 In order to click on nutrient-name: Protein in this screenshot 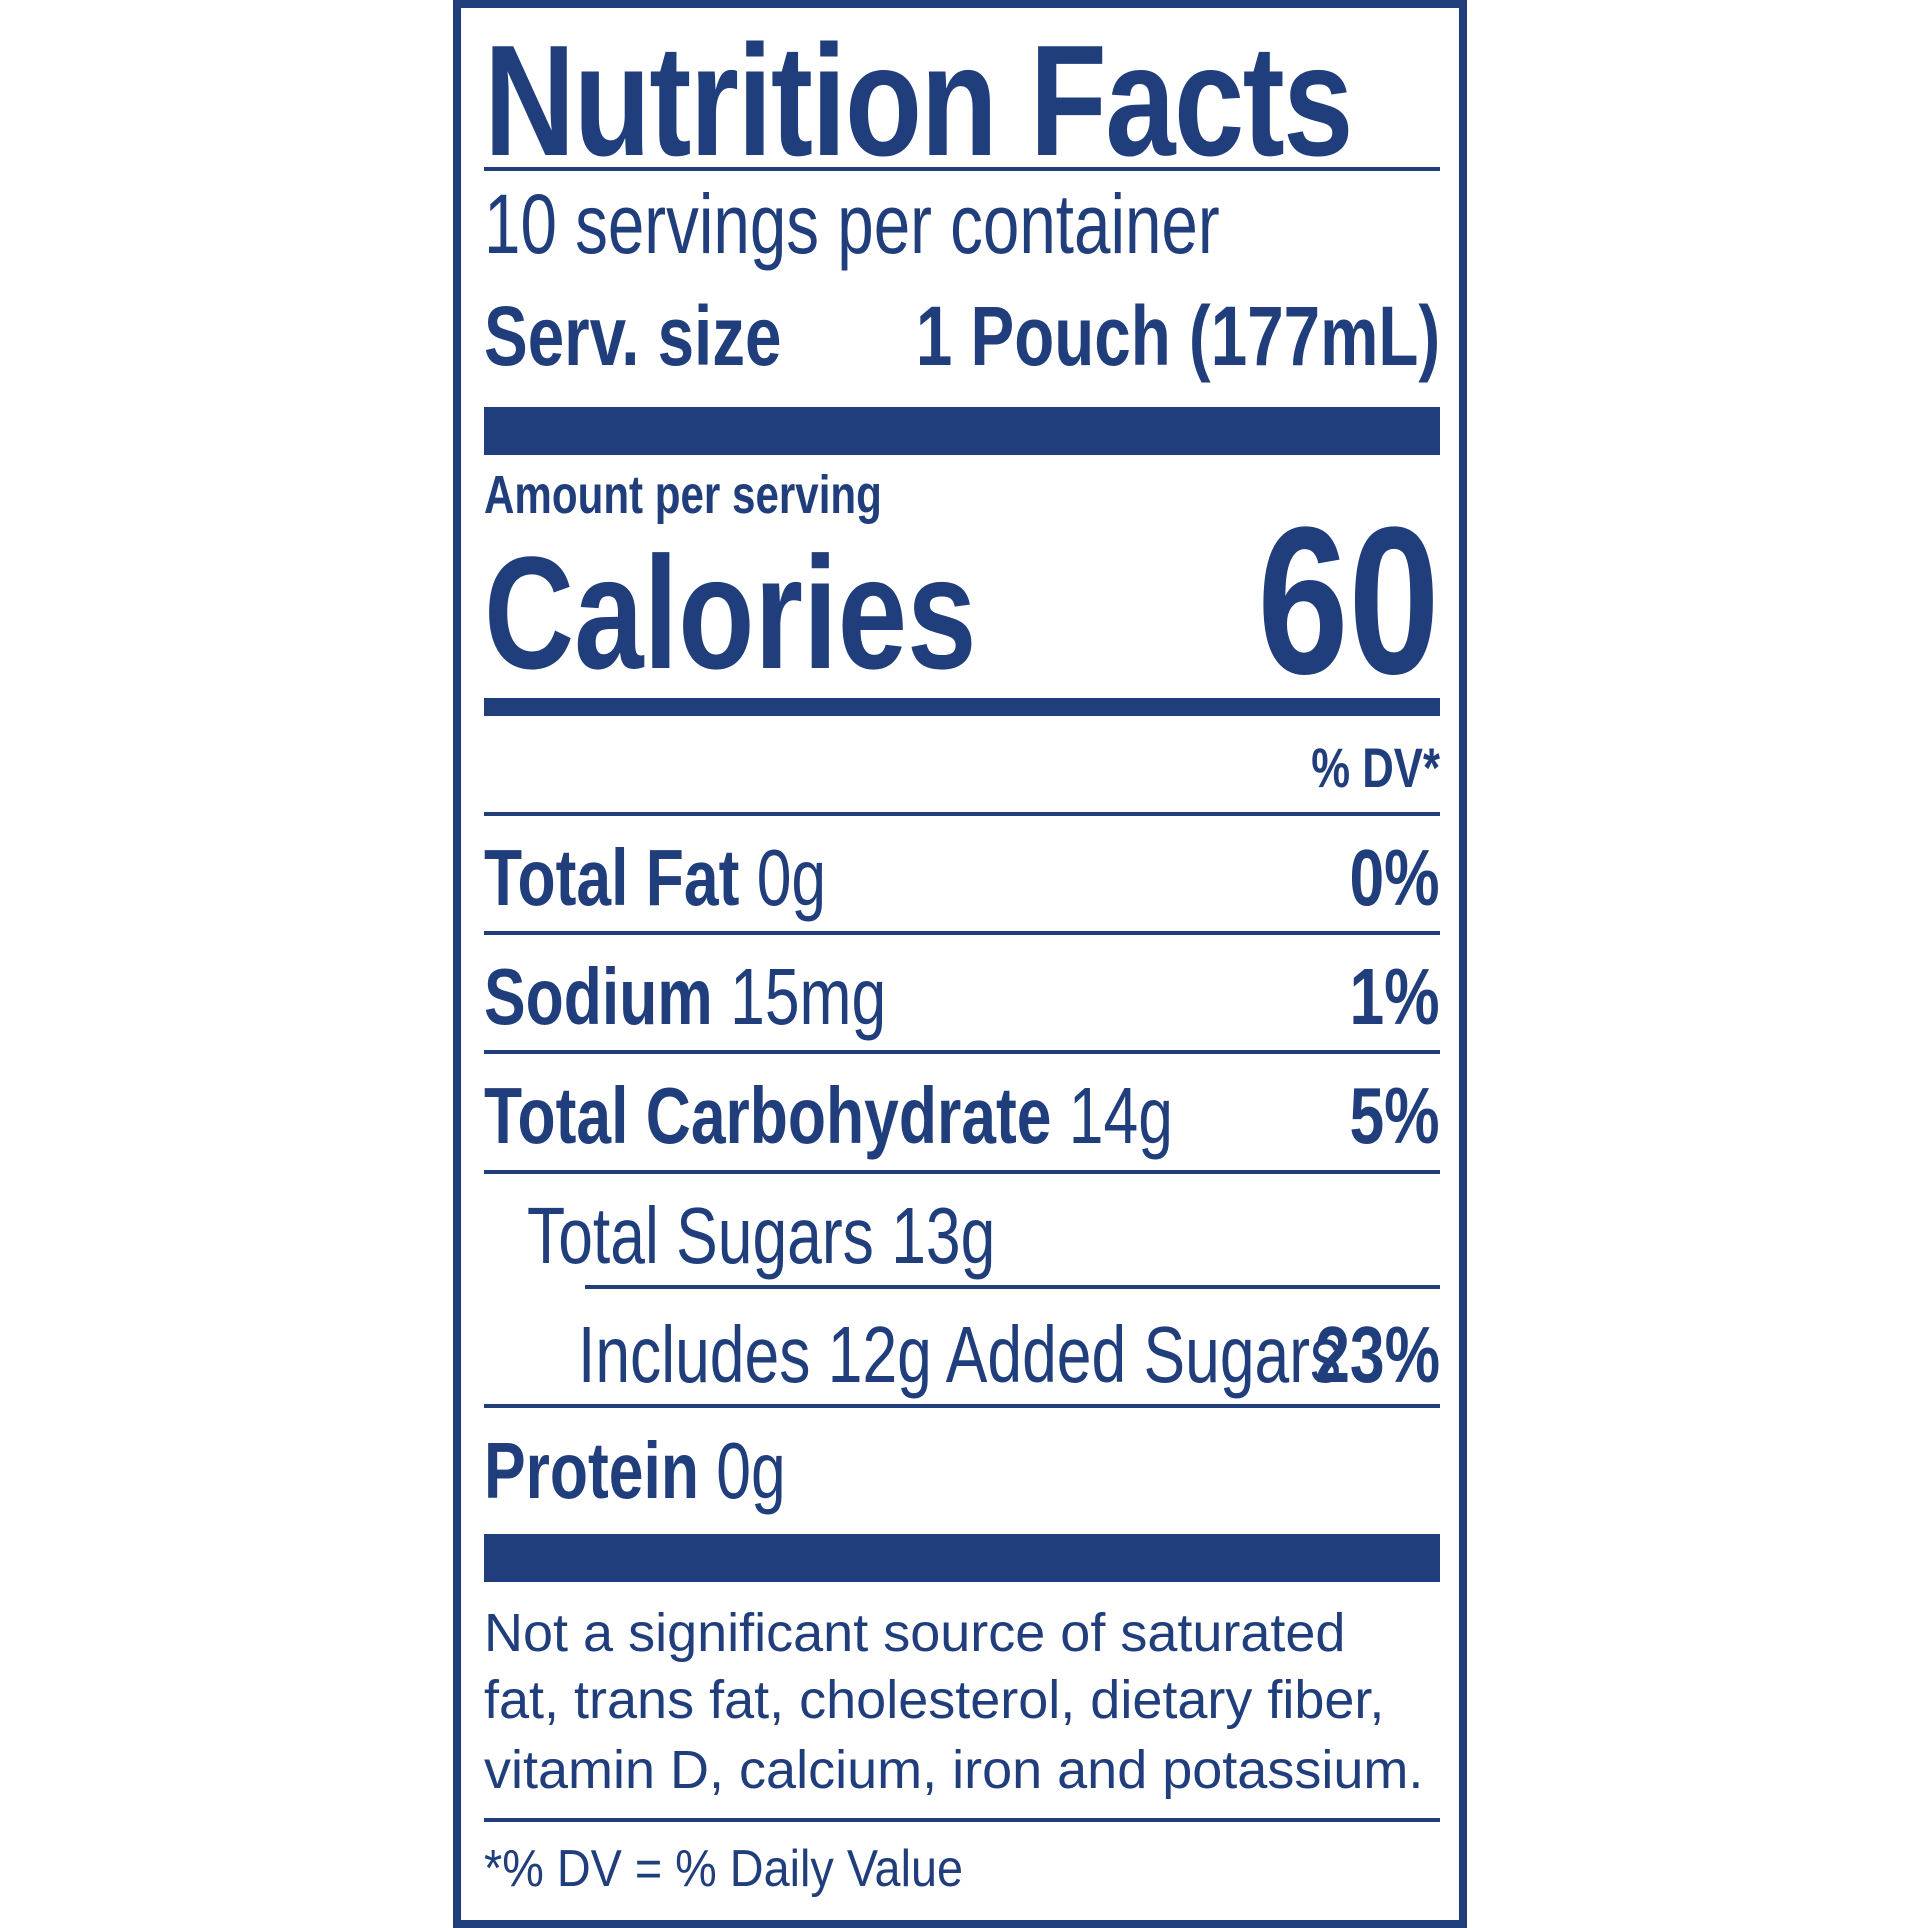, I will do `click(591, 1470)`.